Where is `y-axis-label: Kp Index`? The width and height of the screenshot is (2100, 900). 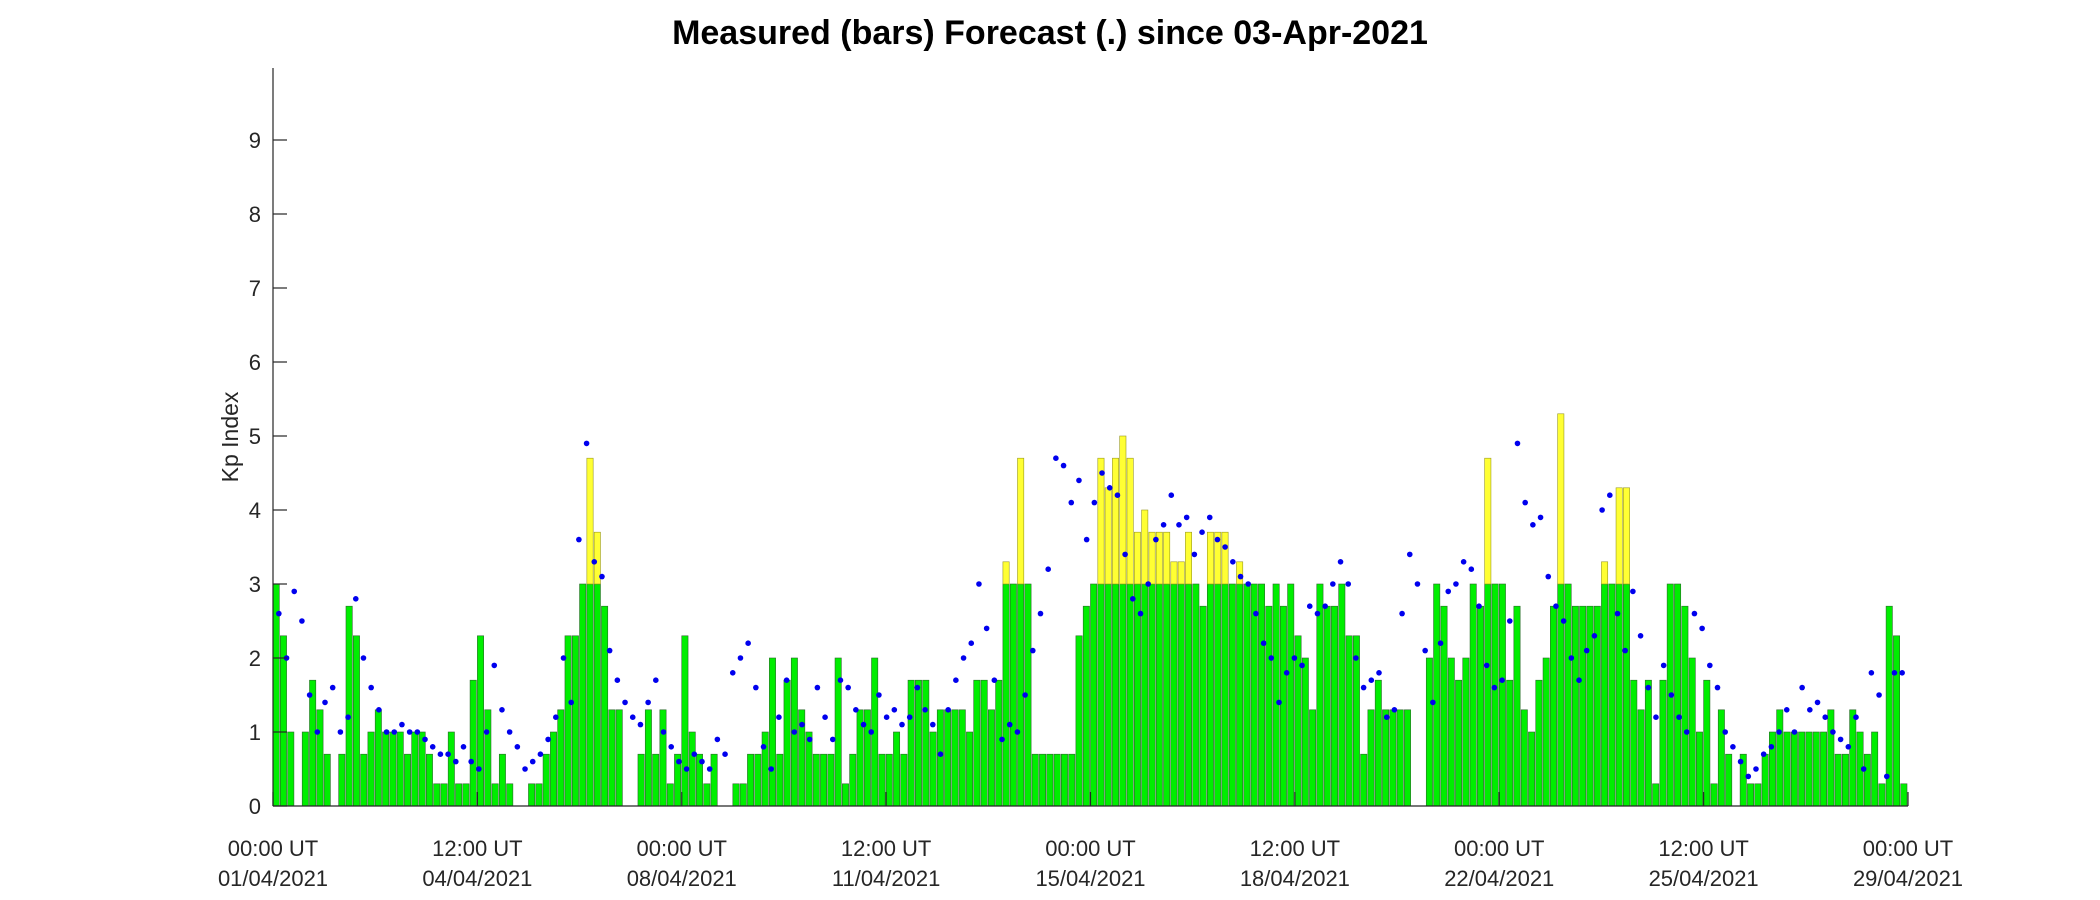
y-axis-label: Kp Index is located at coordinates (230, 436).